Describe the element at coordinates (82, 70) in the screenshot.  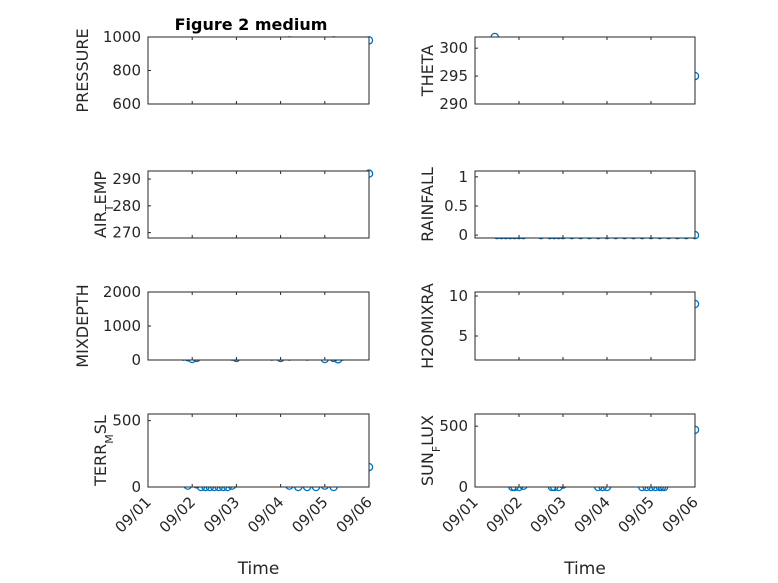
I see `y-axis-label: PRESSURE` at that location.